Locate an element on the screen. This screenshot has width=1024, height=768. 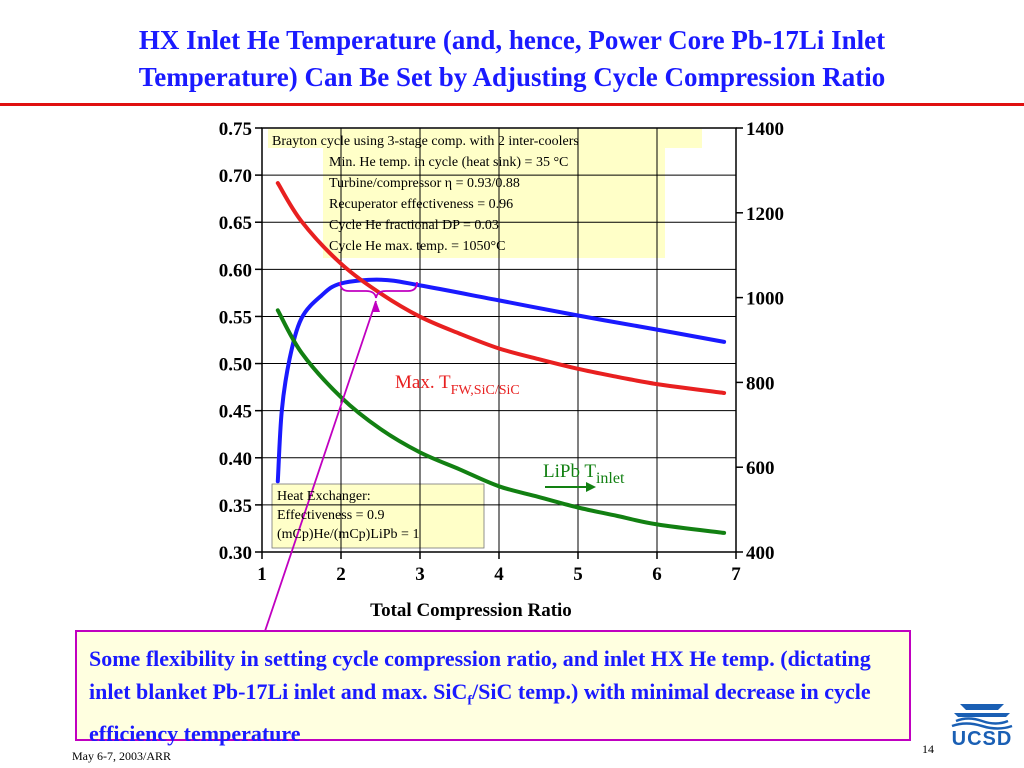
right-tick-label: 600 is located at coordinates (760, 468).